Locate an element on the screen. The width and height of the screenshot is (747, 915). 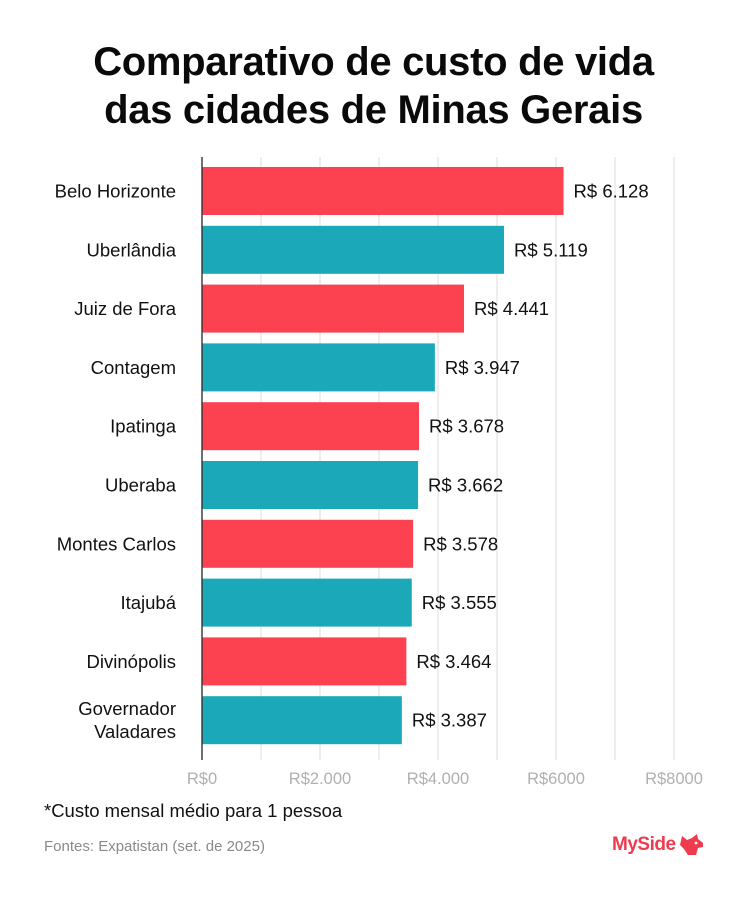
brand-logo: MySide is located at coordinates (658, 845).